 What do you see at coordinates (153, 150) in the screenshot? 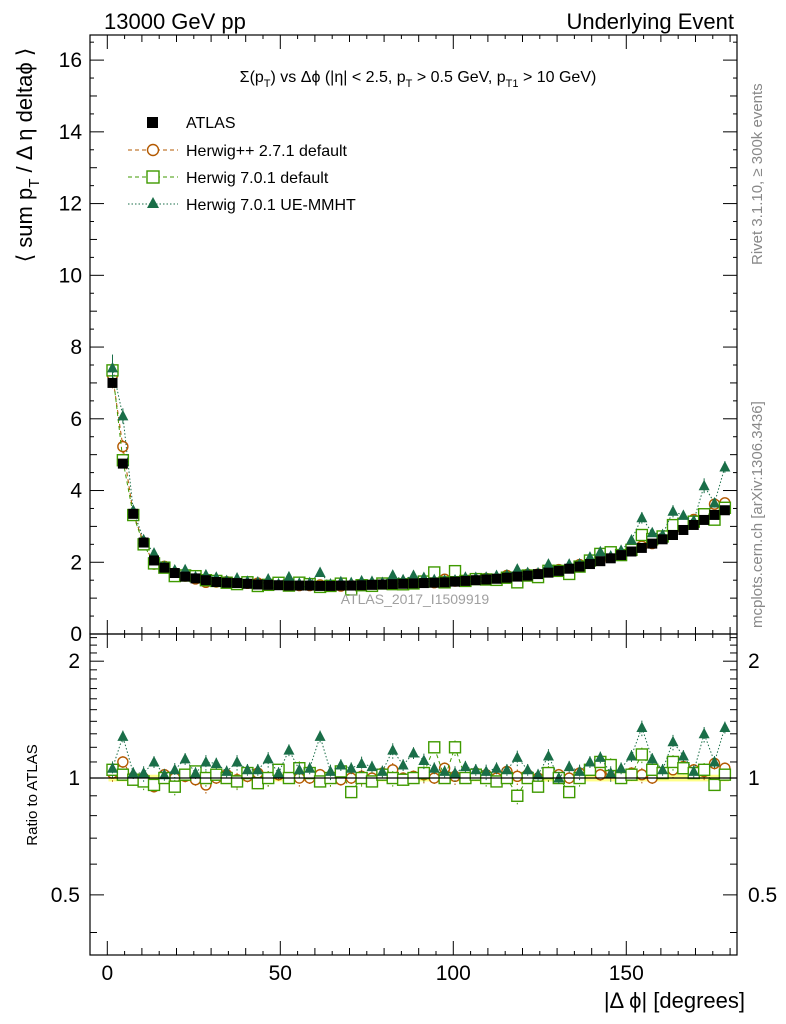
I see `legend-marker-herwigpp` at bounding box center [153, 150].